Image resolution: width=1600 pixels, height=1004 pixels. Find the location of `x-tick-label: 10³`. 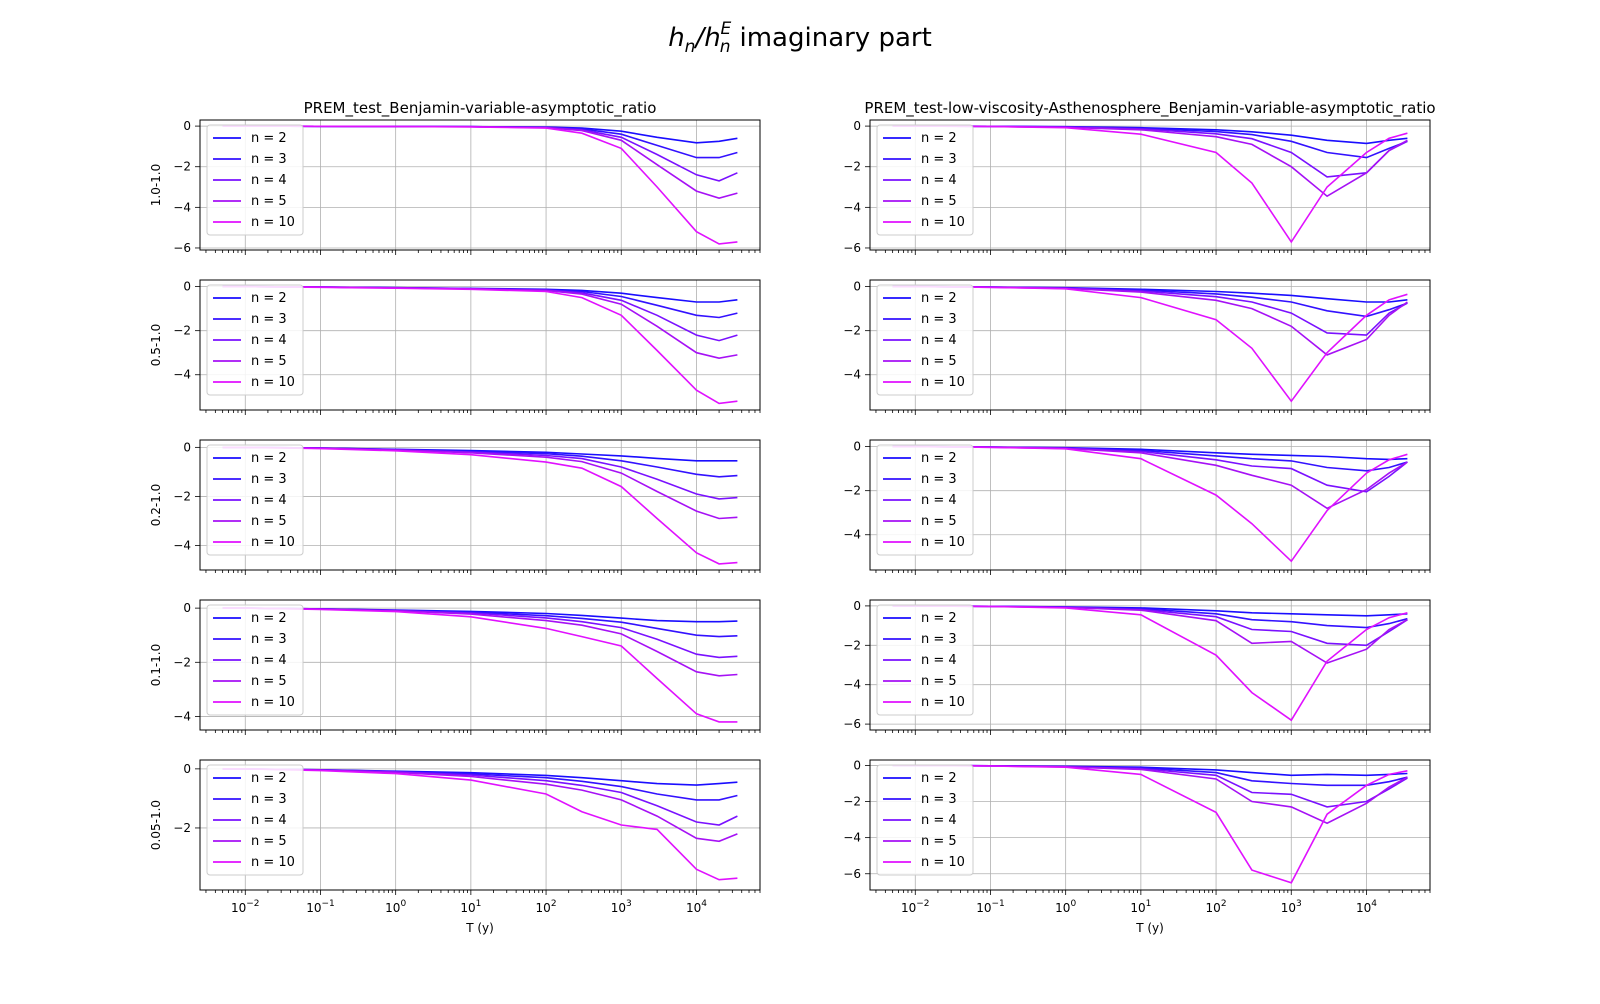

x-tick-label: 10³ is located at coordinates (1291, 907).